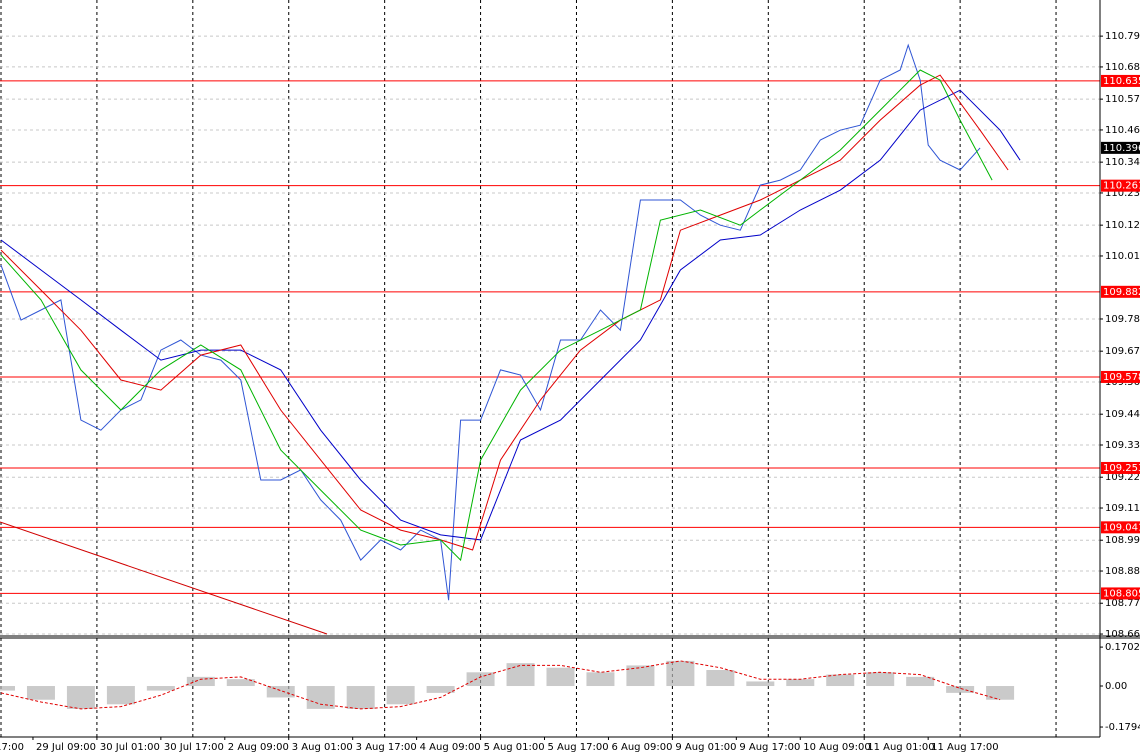  Describe the element at coordinates (578, 747) in the screenshot. I see `x-tick-label: 5 Aug 17:00` at that location.